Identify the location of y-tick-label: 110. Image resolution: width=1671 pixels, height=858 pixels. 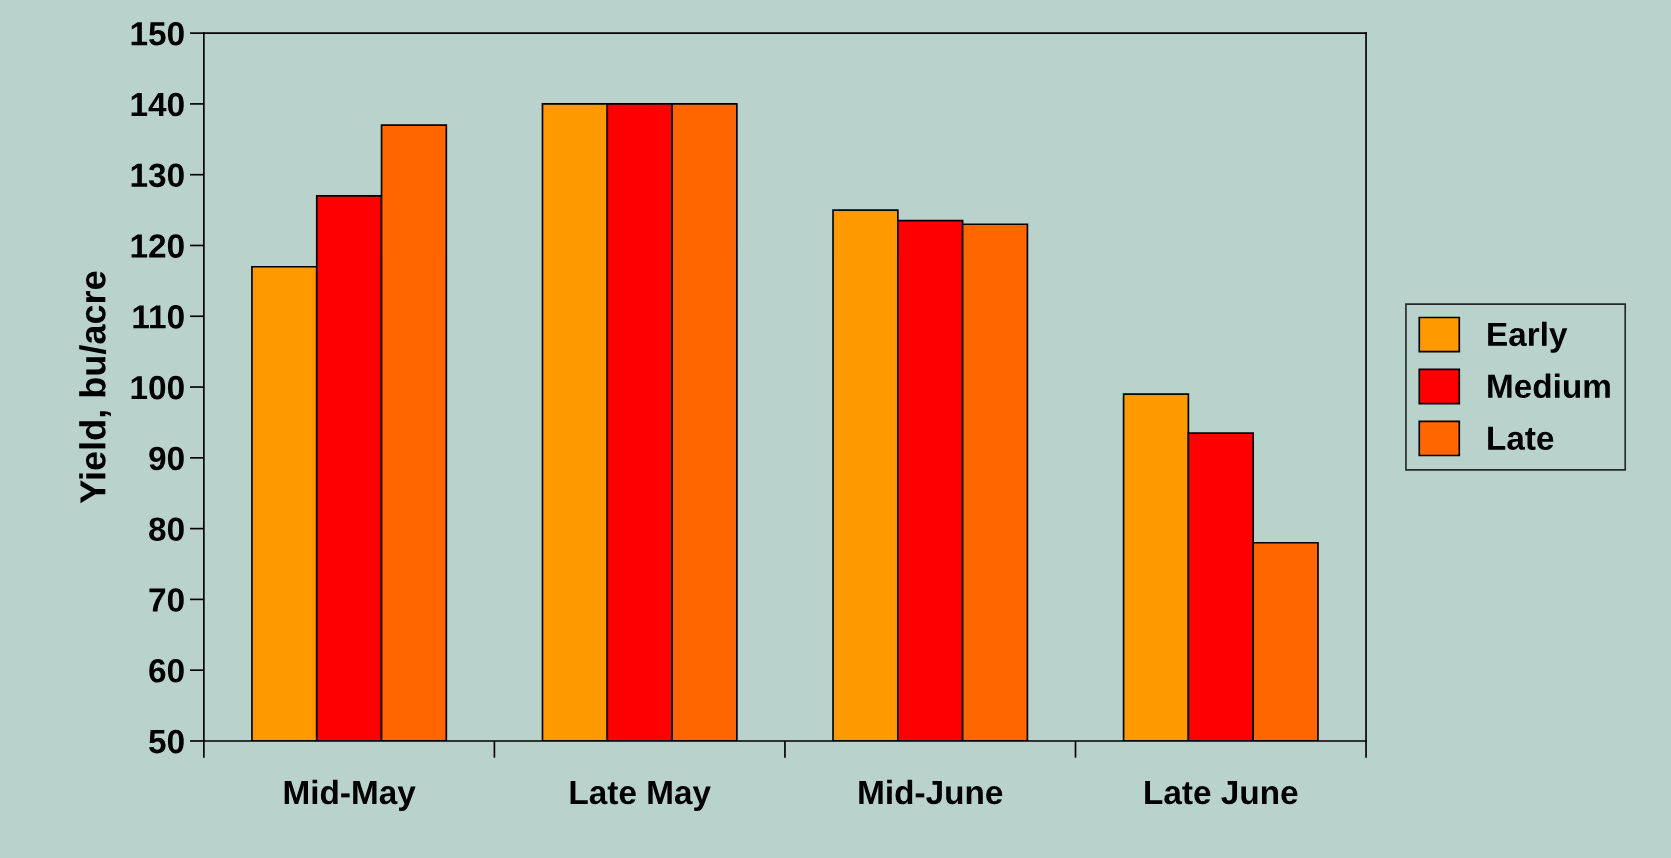
(158, 317).